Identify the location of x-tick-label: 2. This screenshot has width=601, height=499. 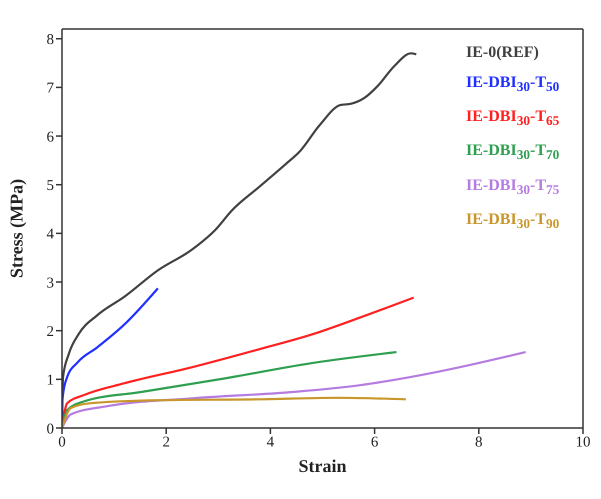
(166, 442).